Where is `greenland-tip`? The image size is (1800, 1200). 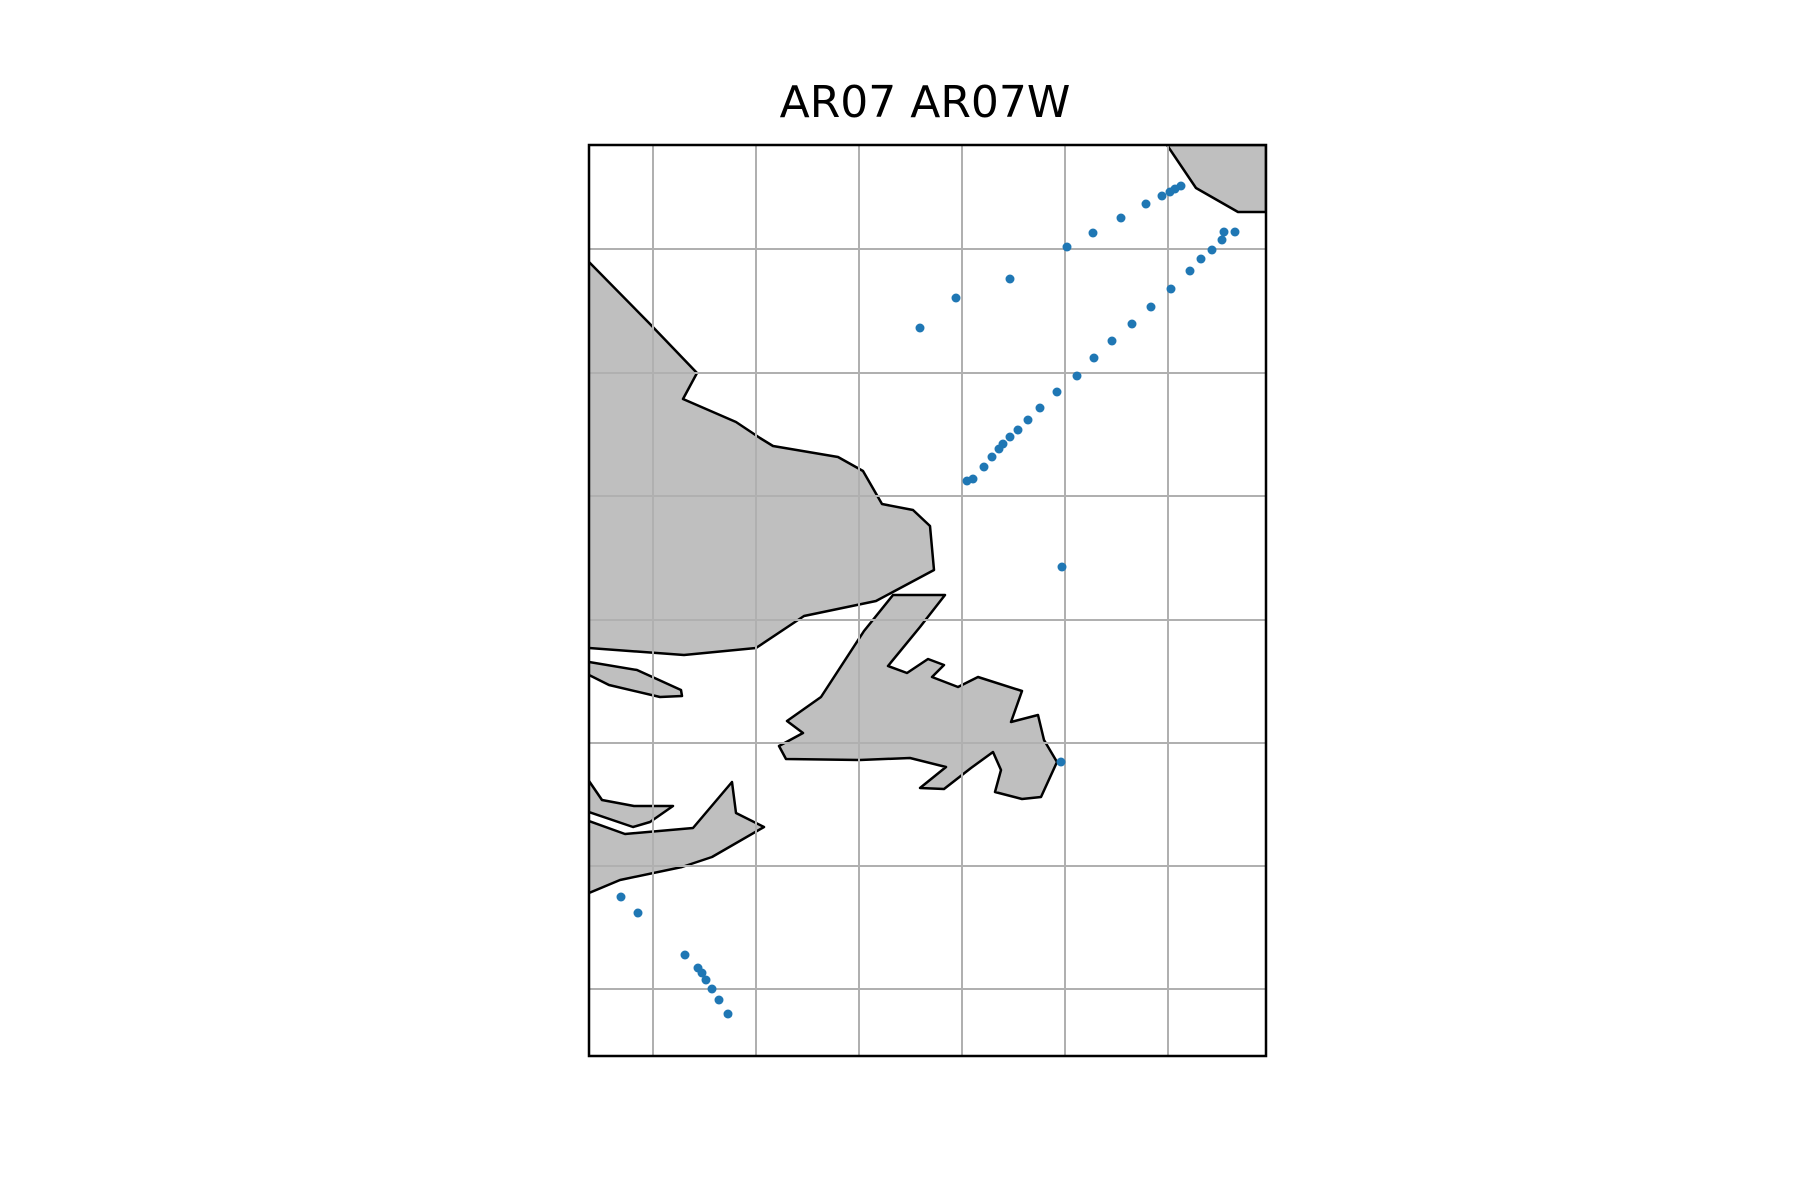
greenland-tip is located at coordinates (1215, 179).